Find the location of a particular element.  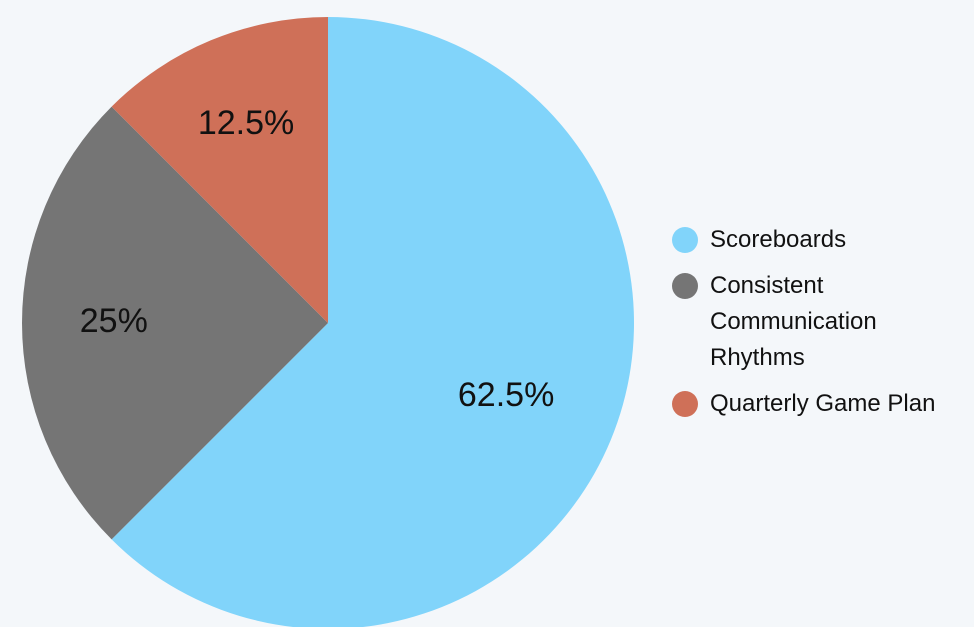

legend-item: Scoreboards is located at coordinates (822, 240).